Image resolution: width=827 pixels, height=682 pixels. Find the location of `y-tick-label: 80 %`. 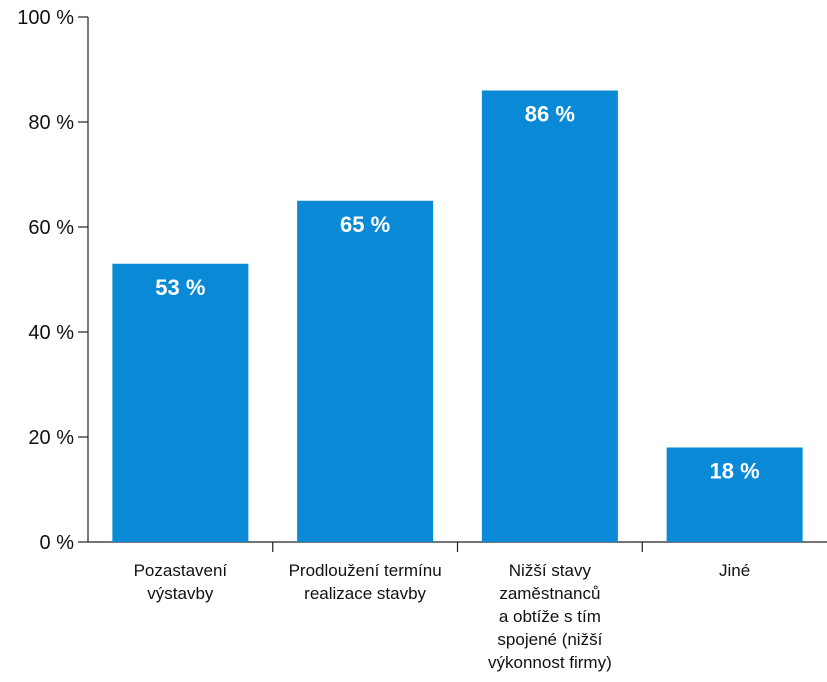

y-tick-label: 80 % is located at coordinates (51, 123).